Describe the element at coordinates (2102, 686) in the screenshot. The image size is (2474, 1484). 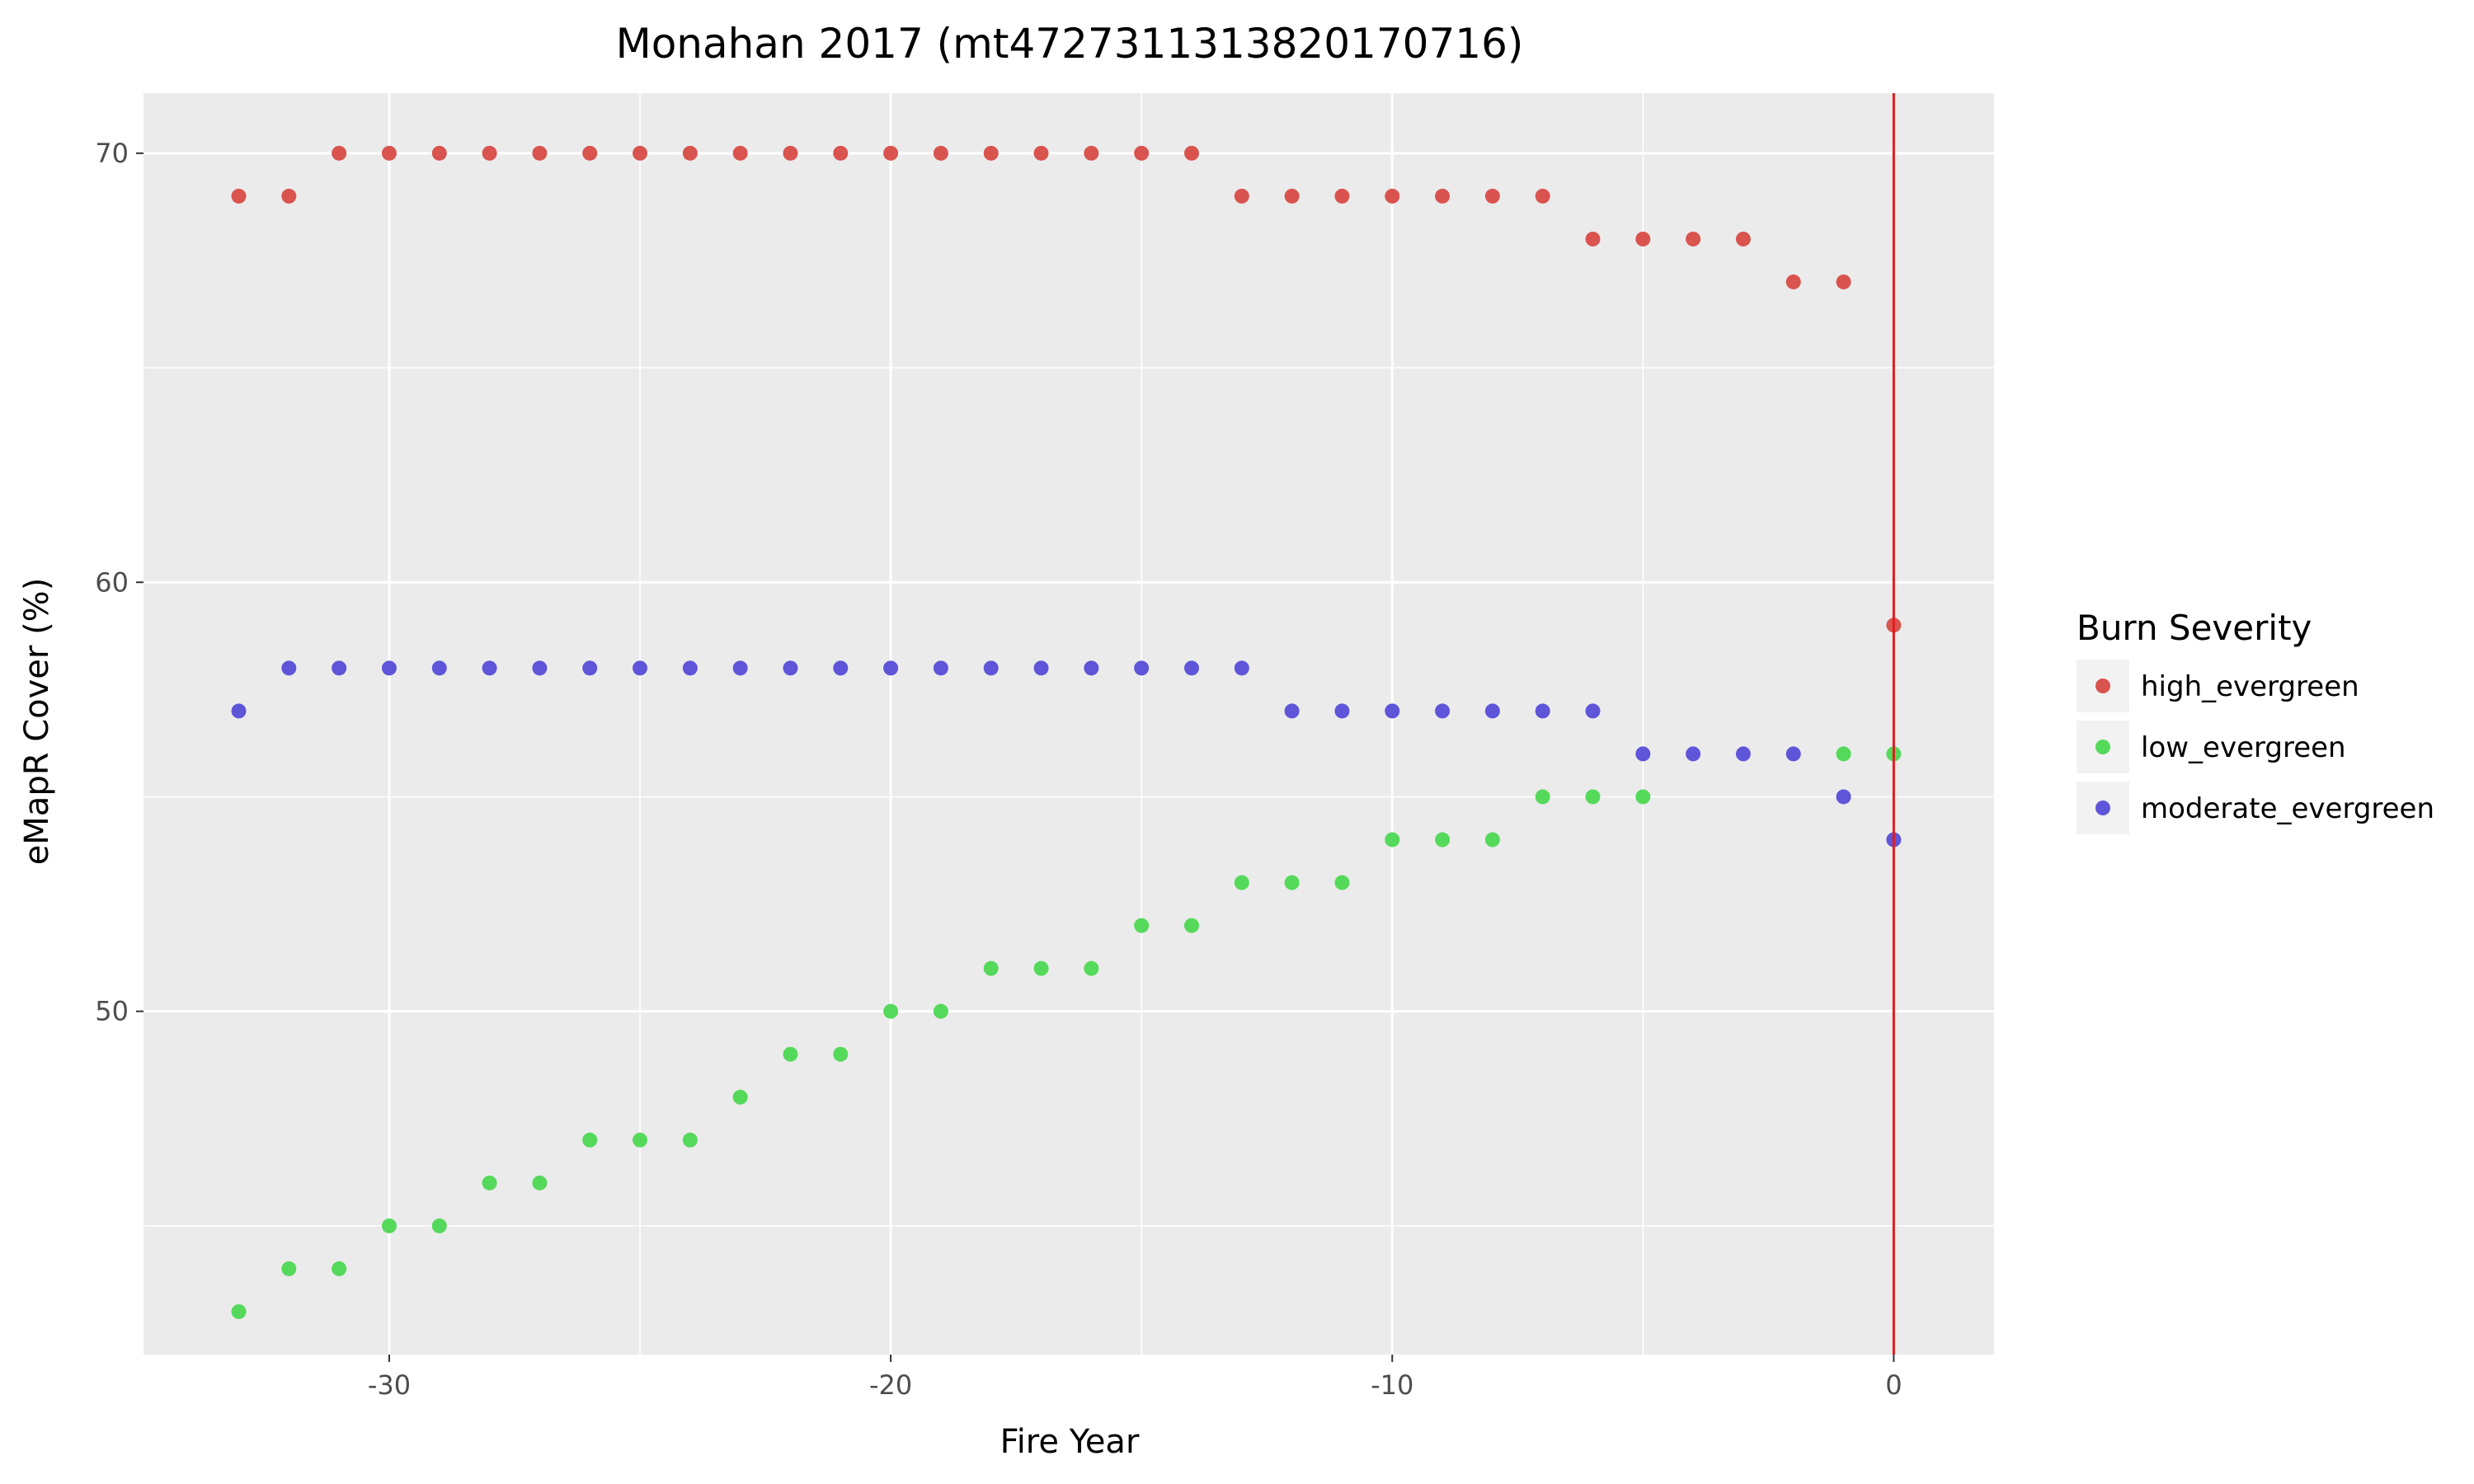
I see `legend-marker-high_evergreen` at that location.